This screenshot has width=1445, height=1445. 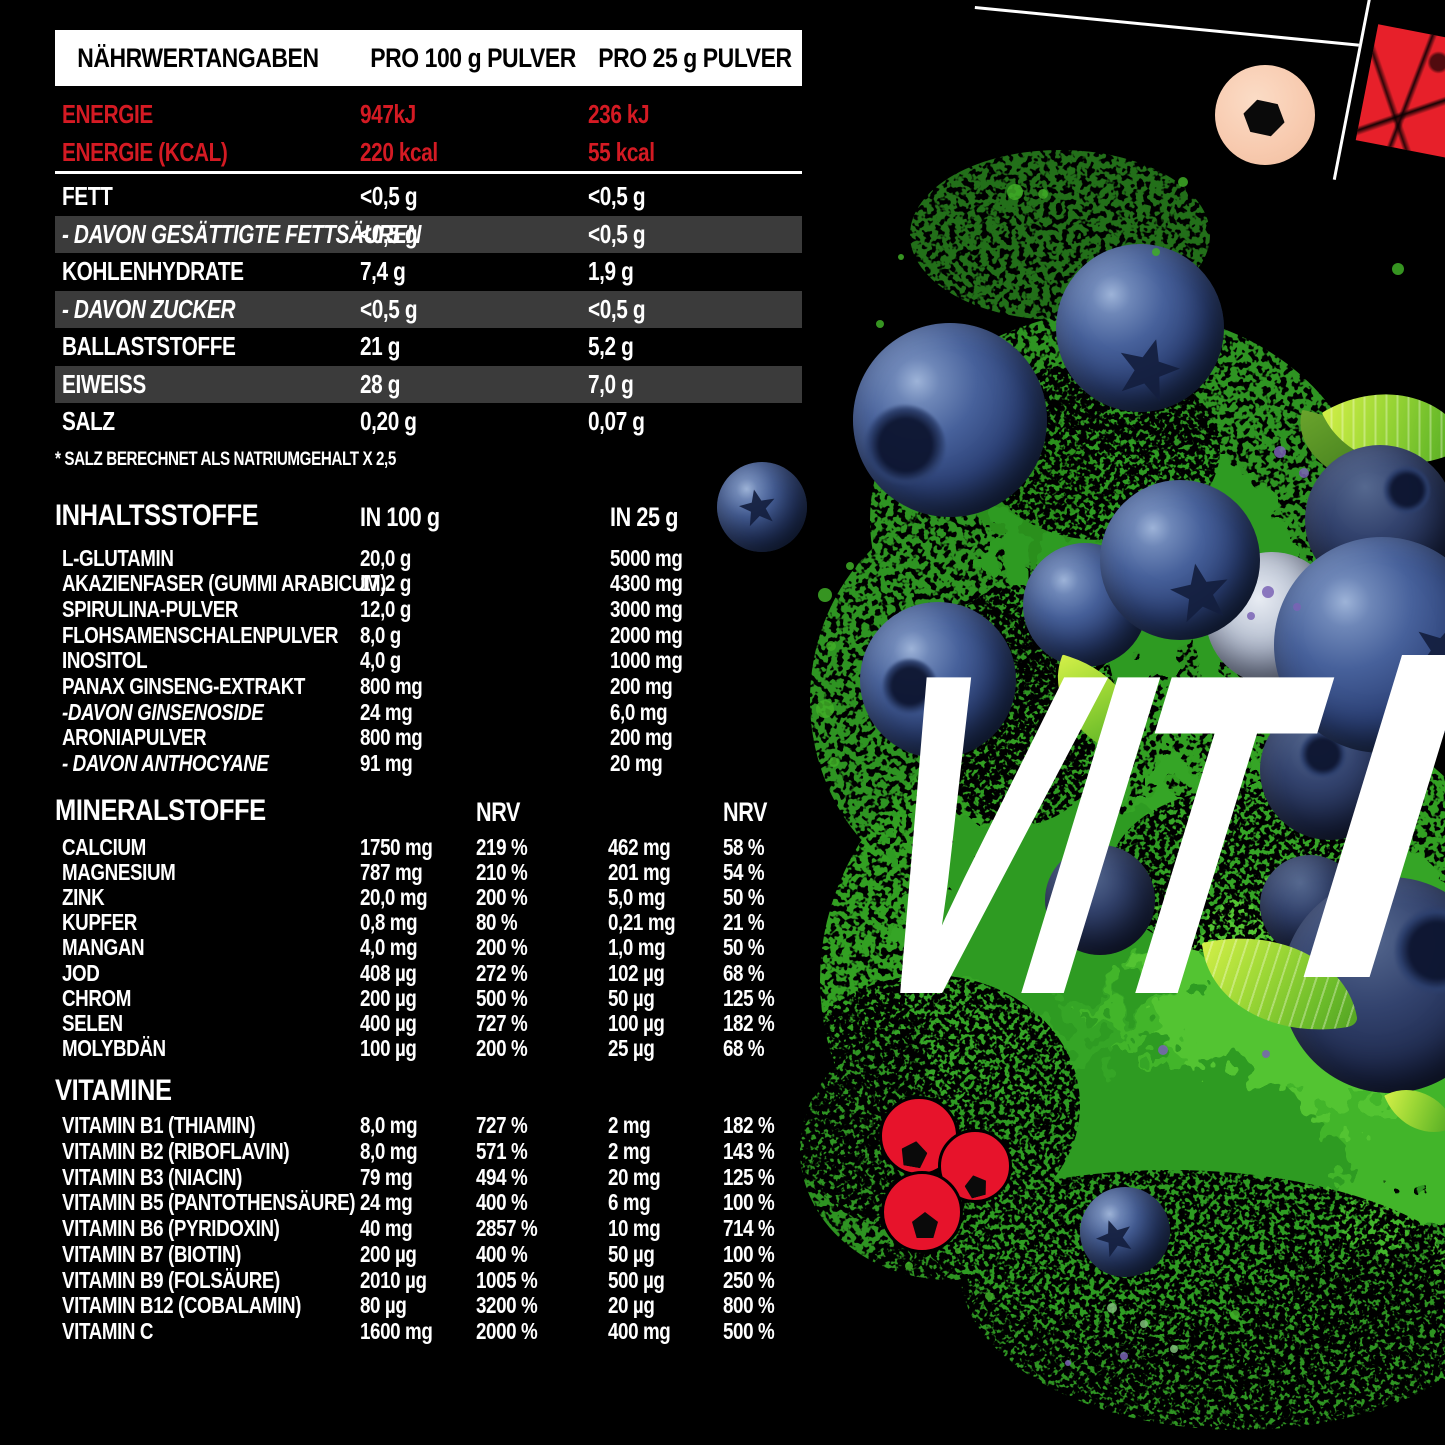 I want to click on value-per-100g: 20,0 mg, so click(x=394, y=897).